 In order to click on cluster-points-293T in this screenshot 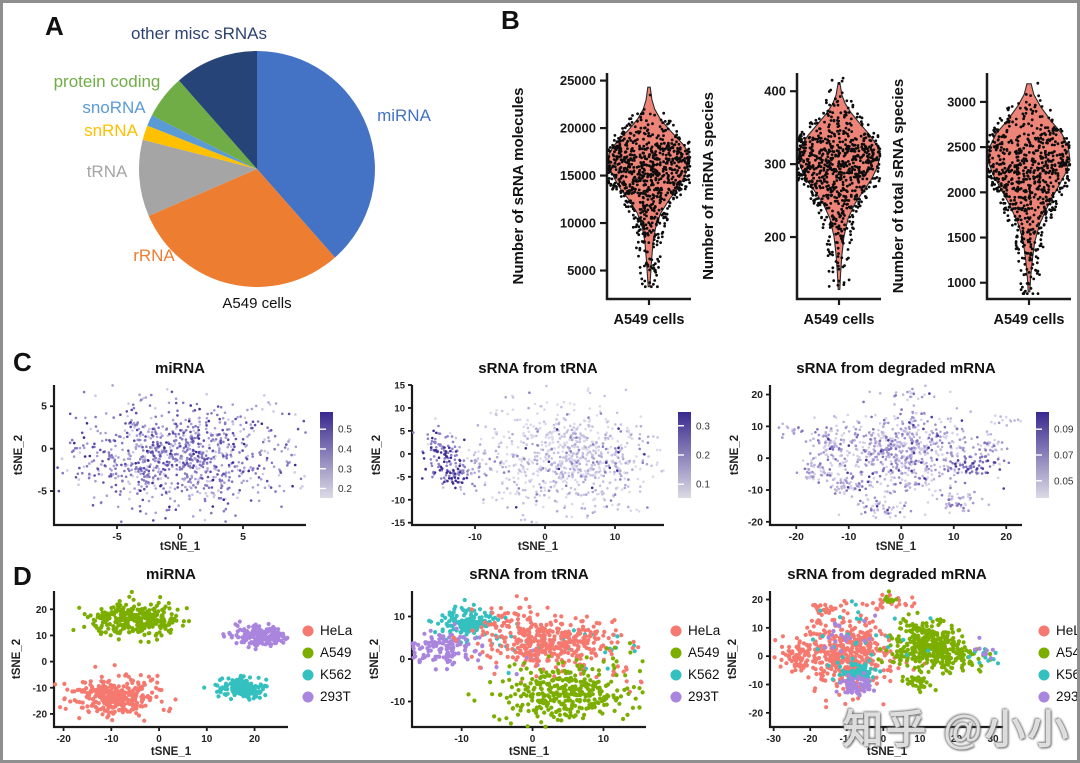, I will do `click(498, 649)`.